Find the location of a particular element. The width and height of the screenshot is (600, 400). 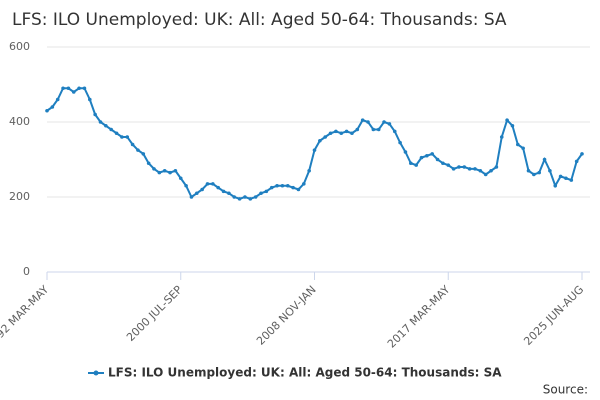

x-tick-label: 2000 JUL-SEP is located at coordinates (154, 313).